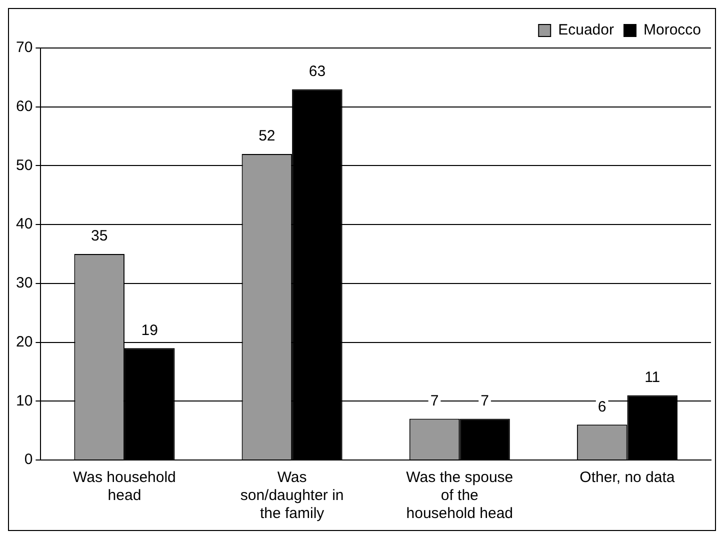  What do you see at coordinates (24, 47) in the screenshot?
I see `y-tick-label: 70` at bounding box center [24, 47].